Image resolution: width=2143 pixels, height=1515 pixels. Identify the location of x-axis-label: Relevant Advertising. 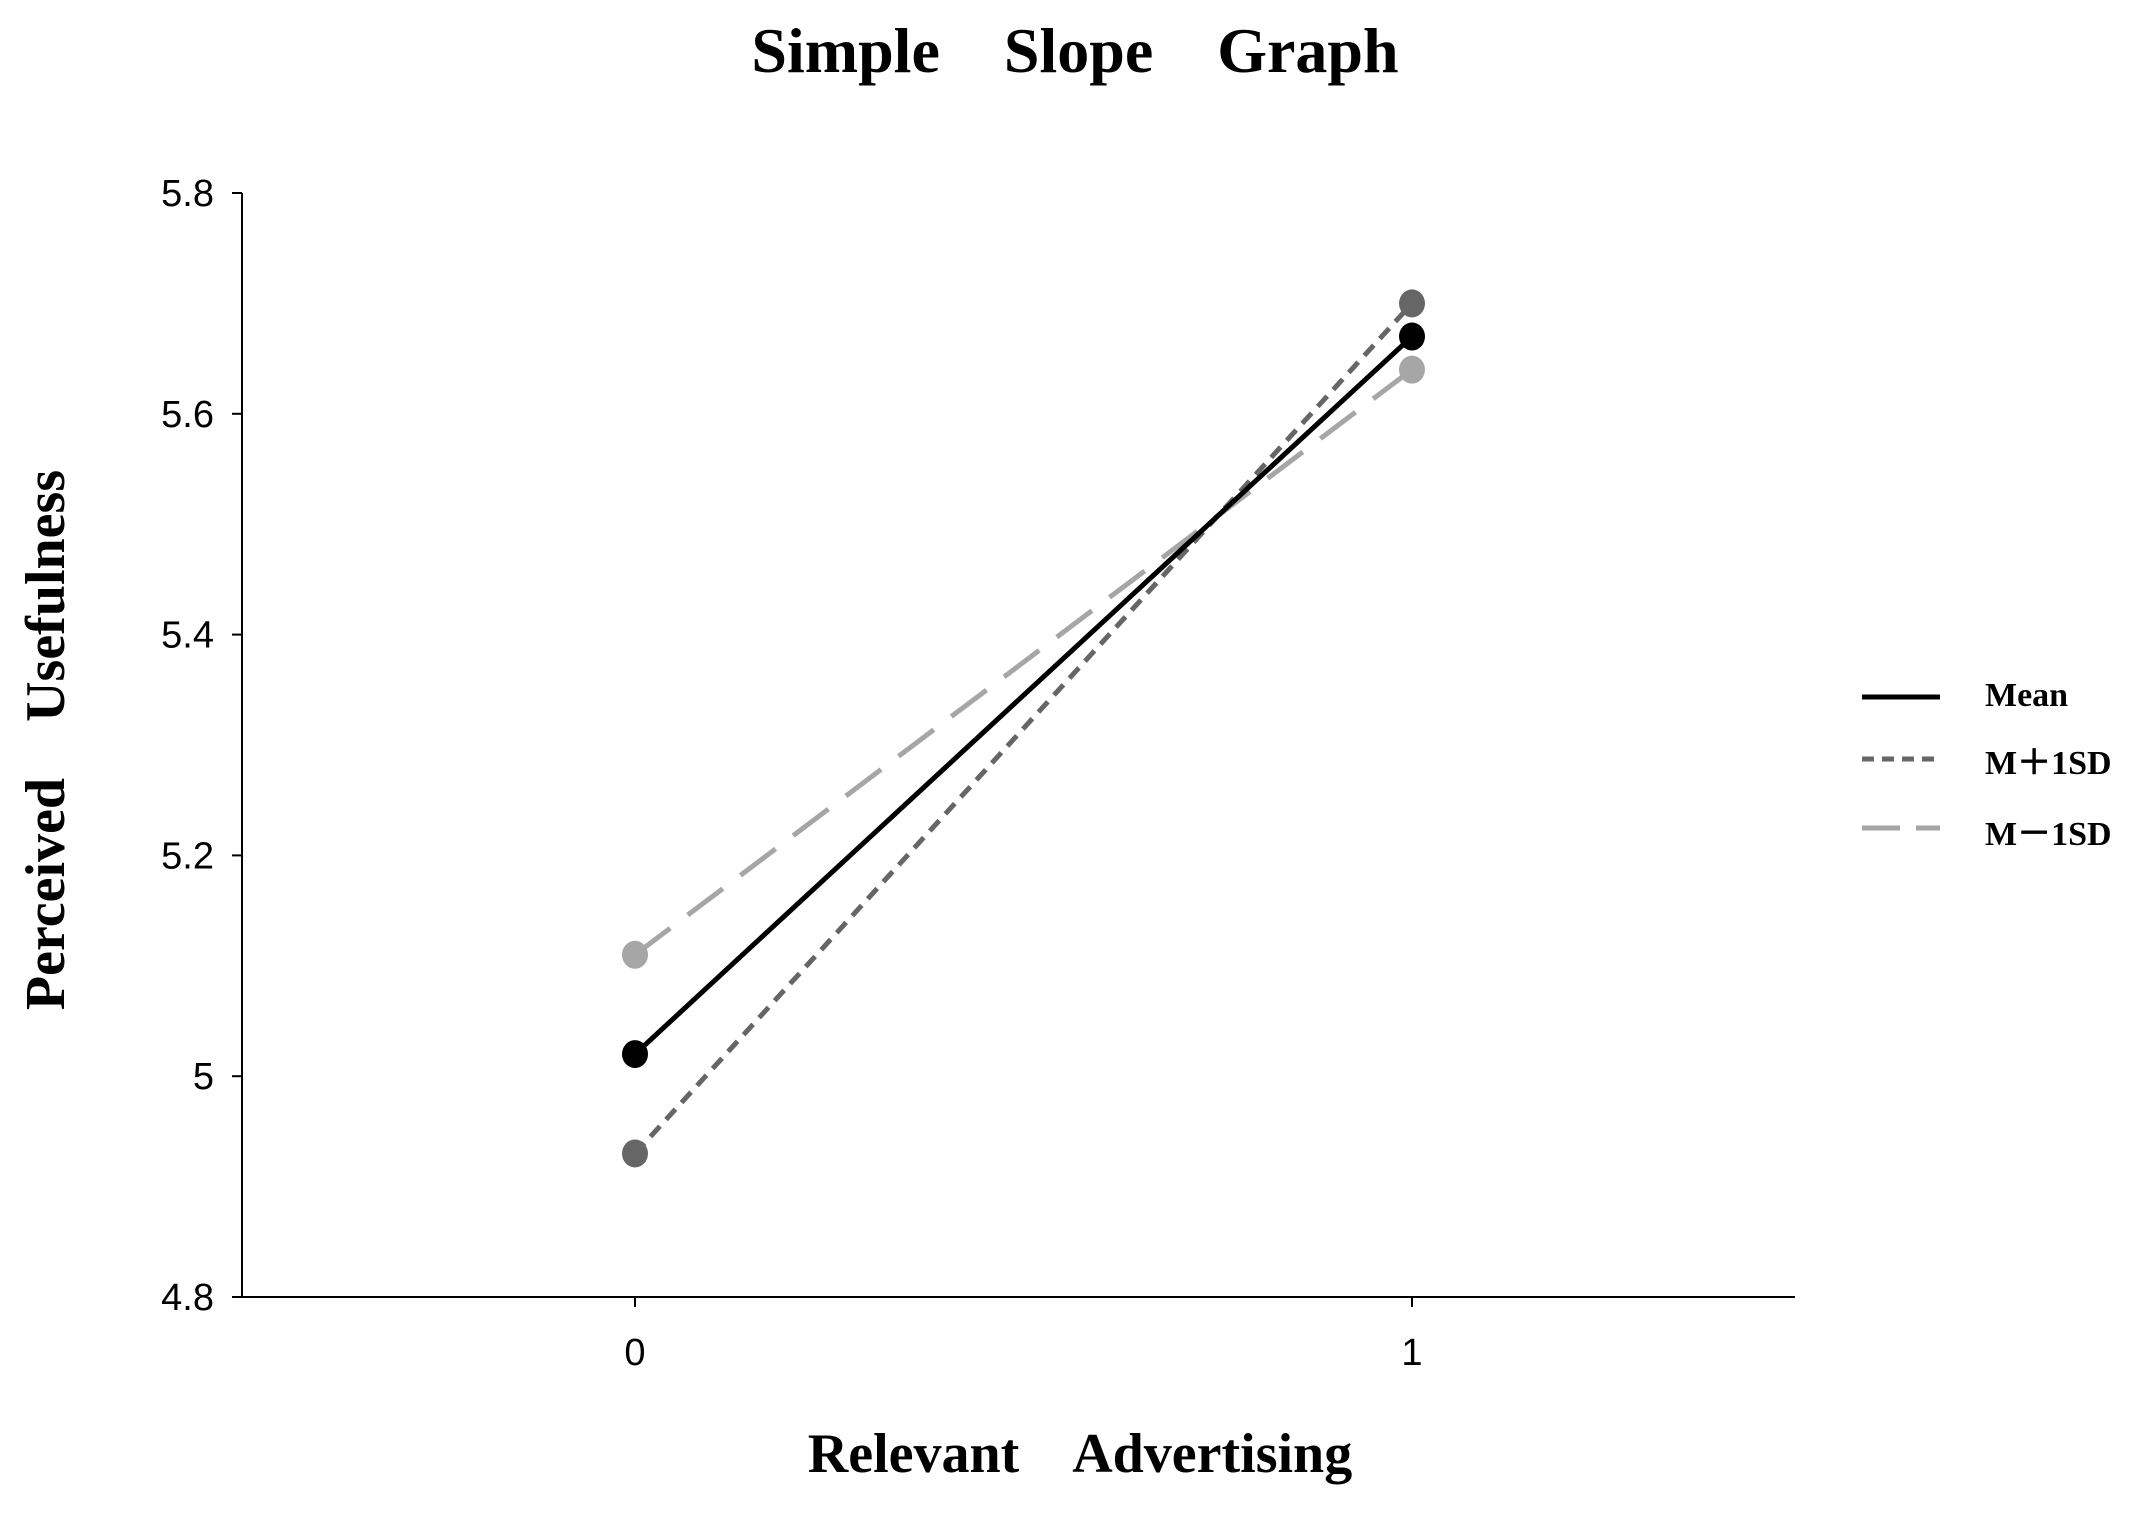
(1080, 1454).